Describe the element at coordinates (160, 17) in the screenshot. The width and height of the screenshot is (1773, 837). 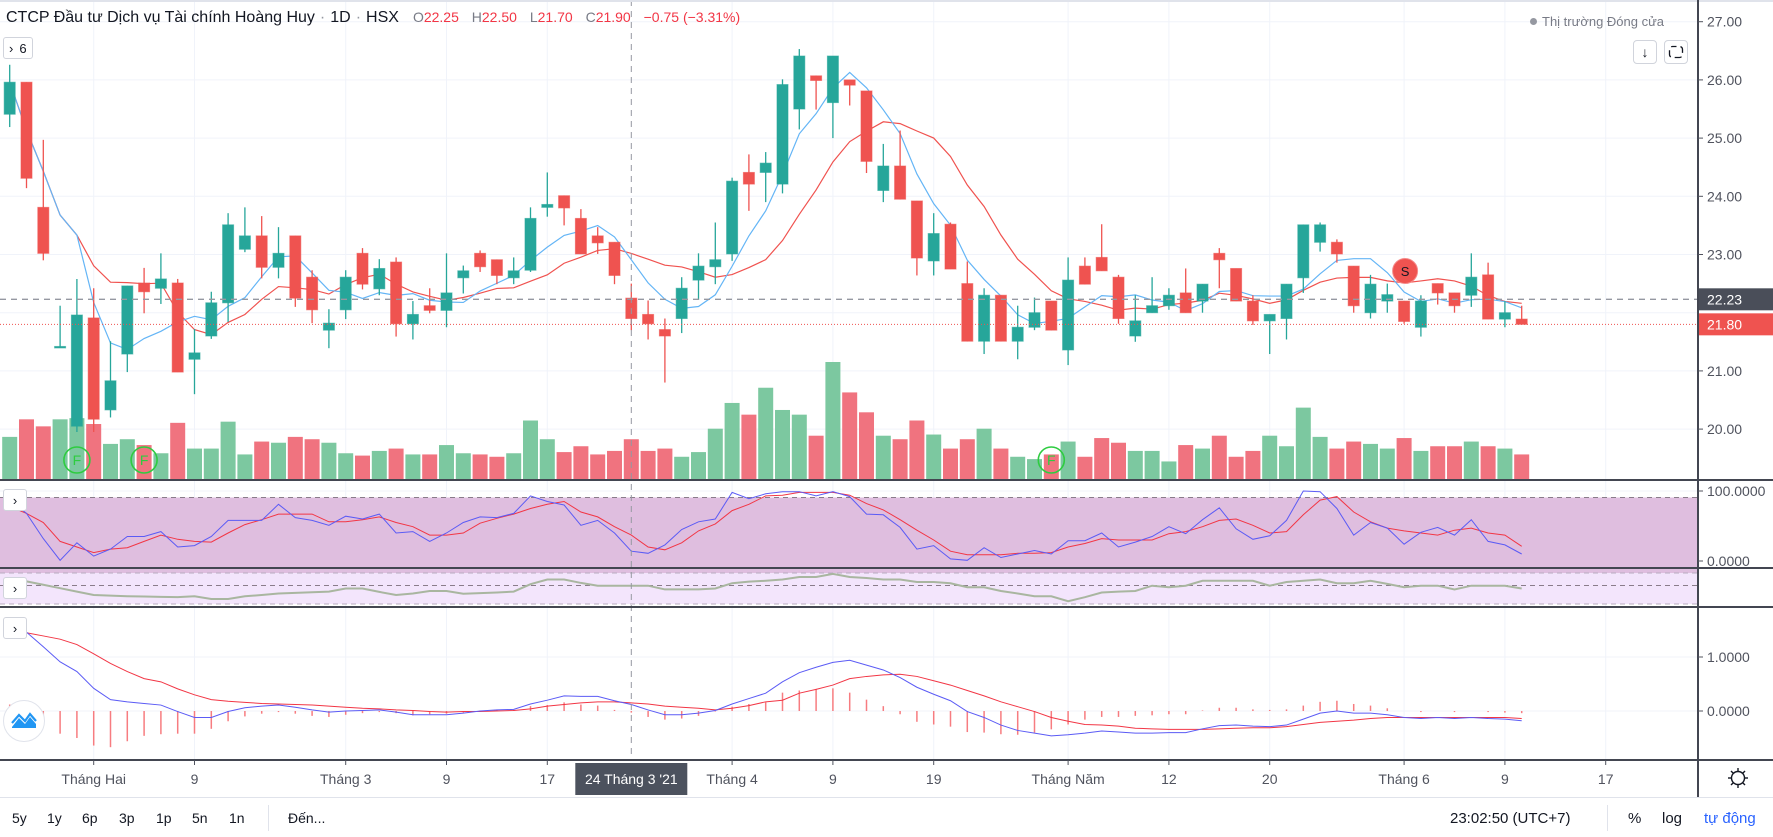
I see `symbol-title: CTCP Đầu tư Dịch vụ Tài chính Hoàng Huy` at that location.